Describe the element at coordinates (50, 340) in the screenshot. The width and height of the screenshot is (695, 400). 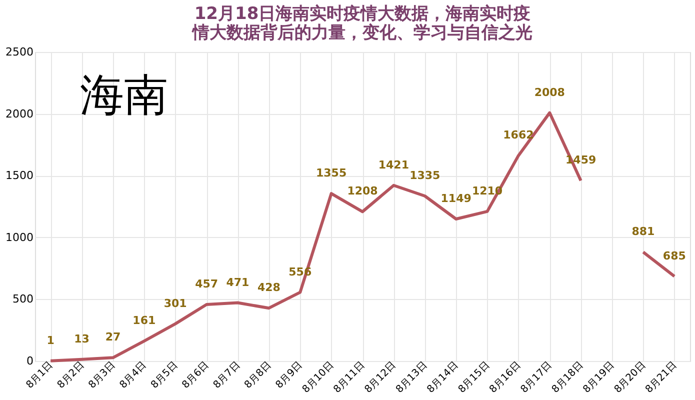
I see `data-label: 1` at that location.